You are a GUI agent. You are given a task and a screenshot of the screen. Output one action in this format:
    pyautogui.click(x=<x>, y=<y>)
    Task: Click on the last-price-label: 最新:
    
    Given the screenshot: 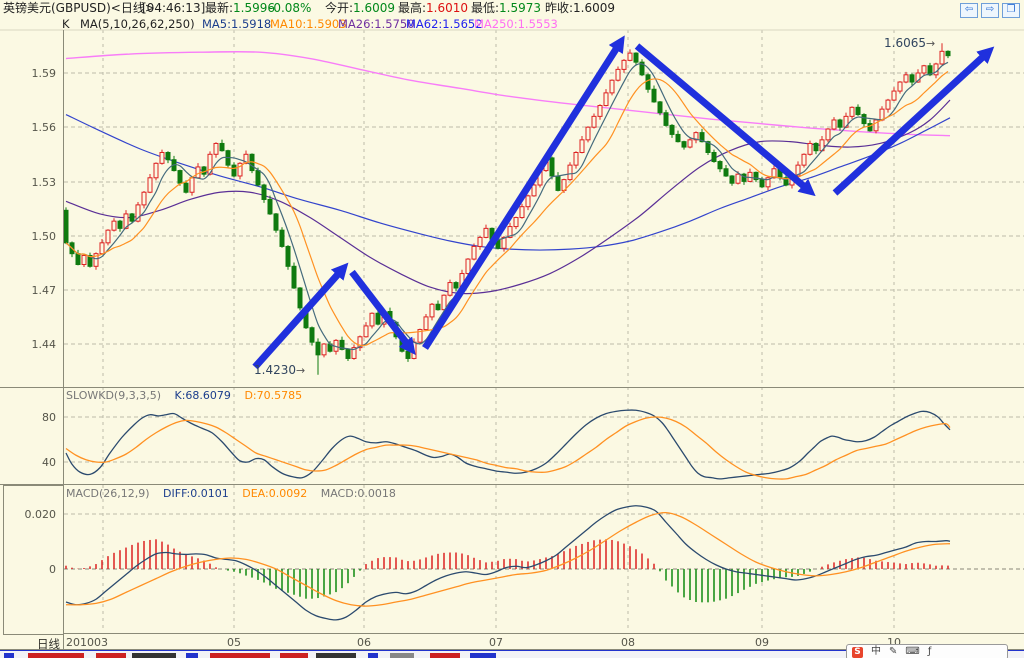 What is the action you would take?
    pyautogui.click(x=219, y=8)
    